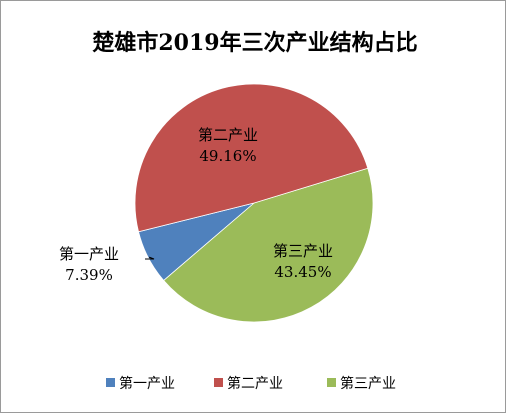 The width and height of the screenshot is (506, 413). I want to click on leader-lines, so click(150, 258).